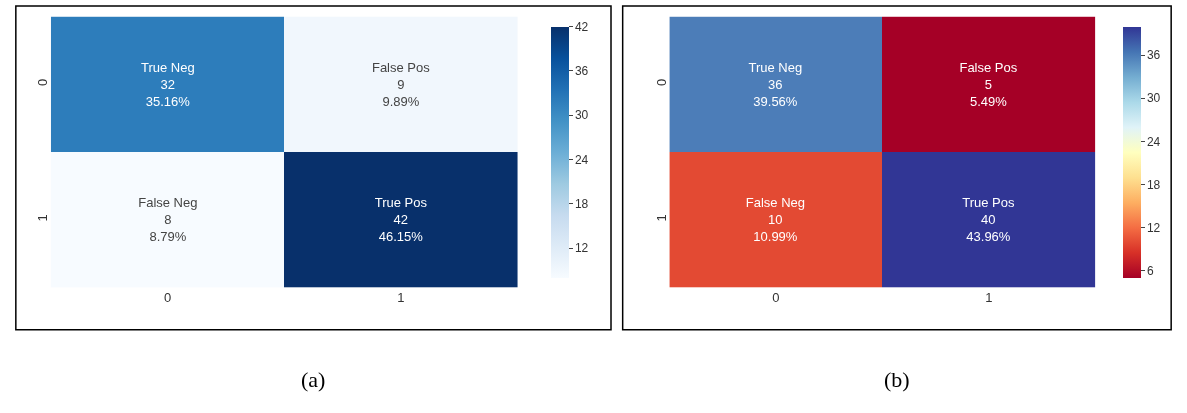  What do you see at coordinates (897, 379) in the screenshot?
I see `text: (b)` at bounding box center [897, 379].